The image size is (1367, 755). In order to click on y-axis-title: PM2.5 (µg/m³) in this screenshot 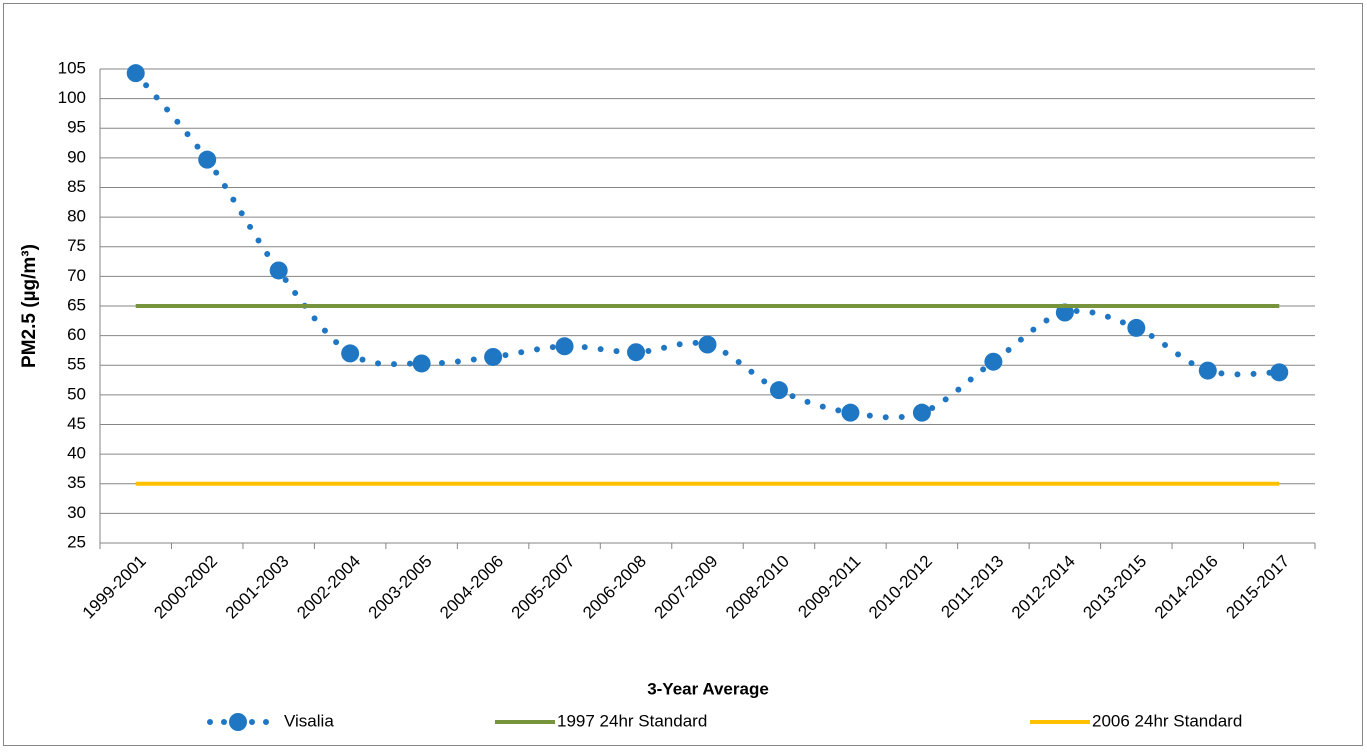, I will do `click(29, 306)`.